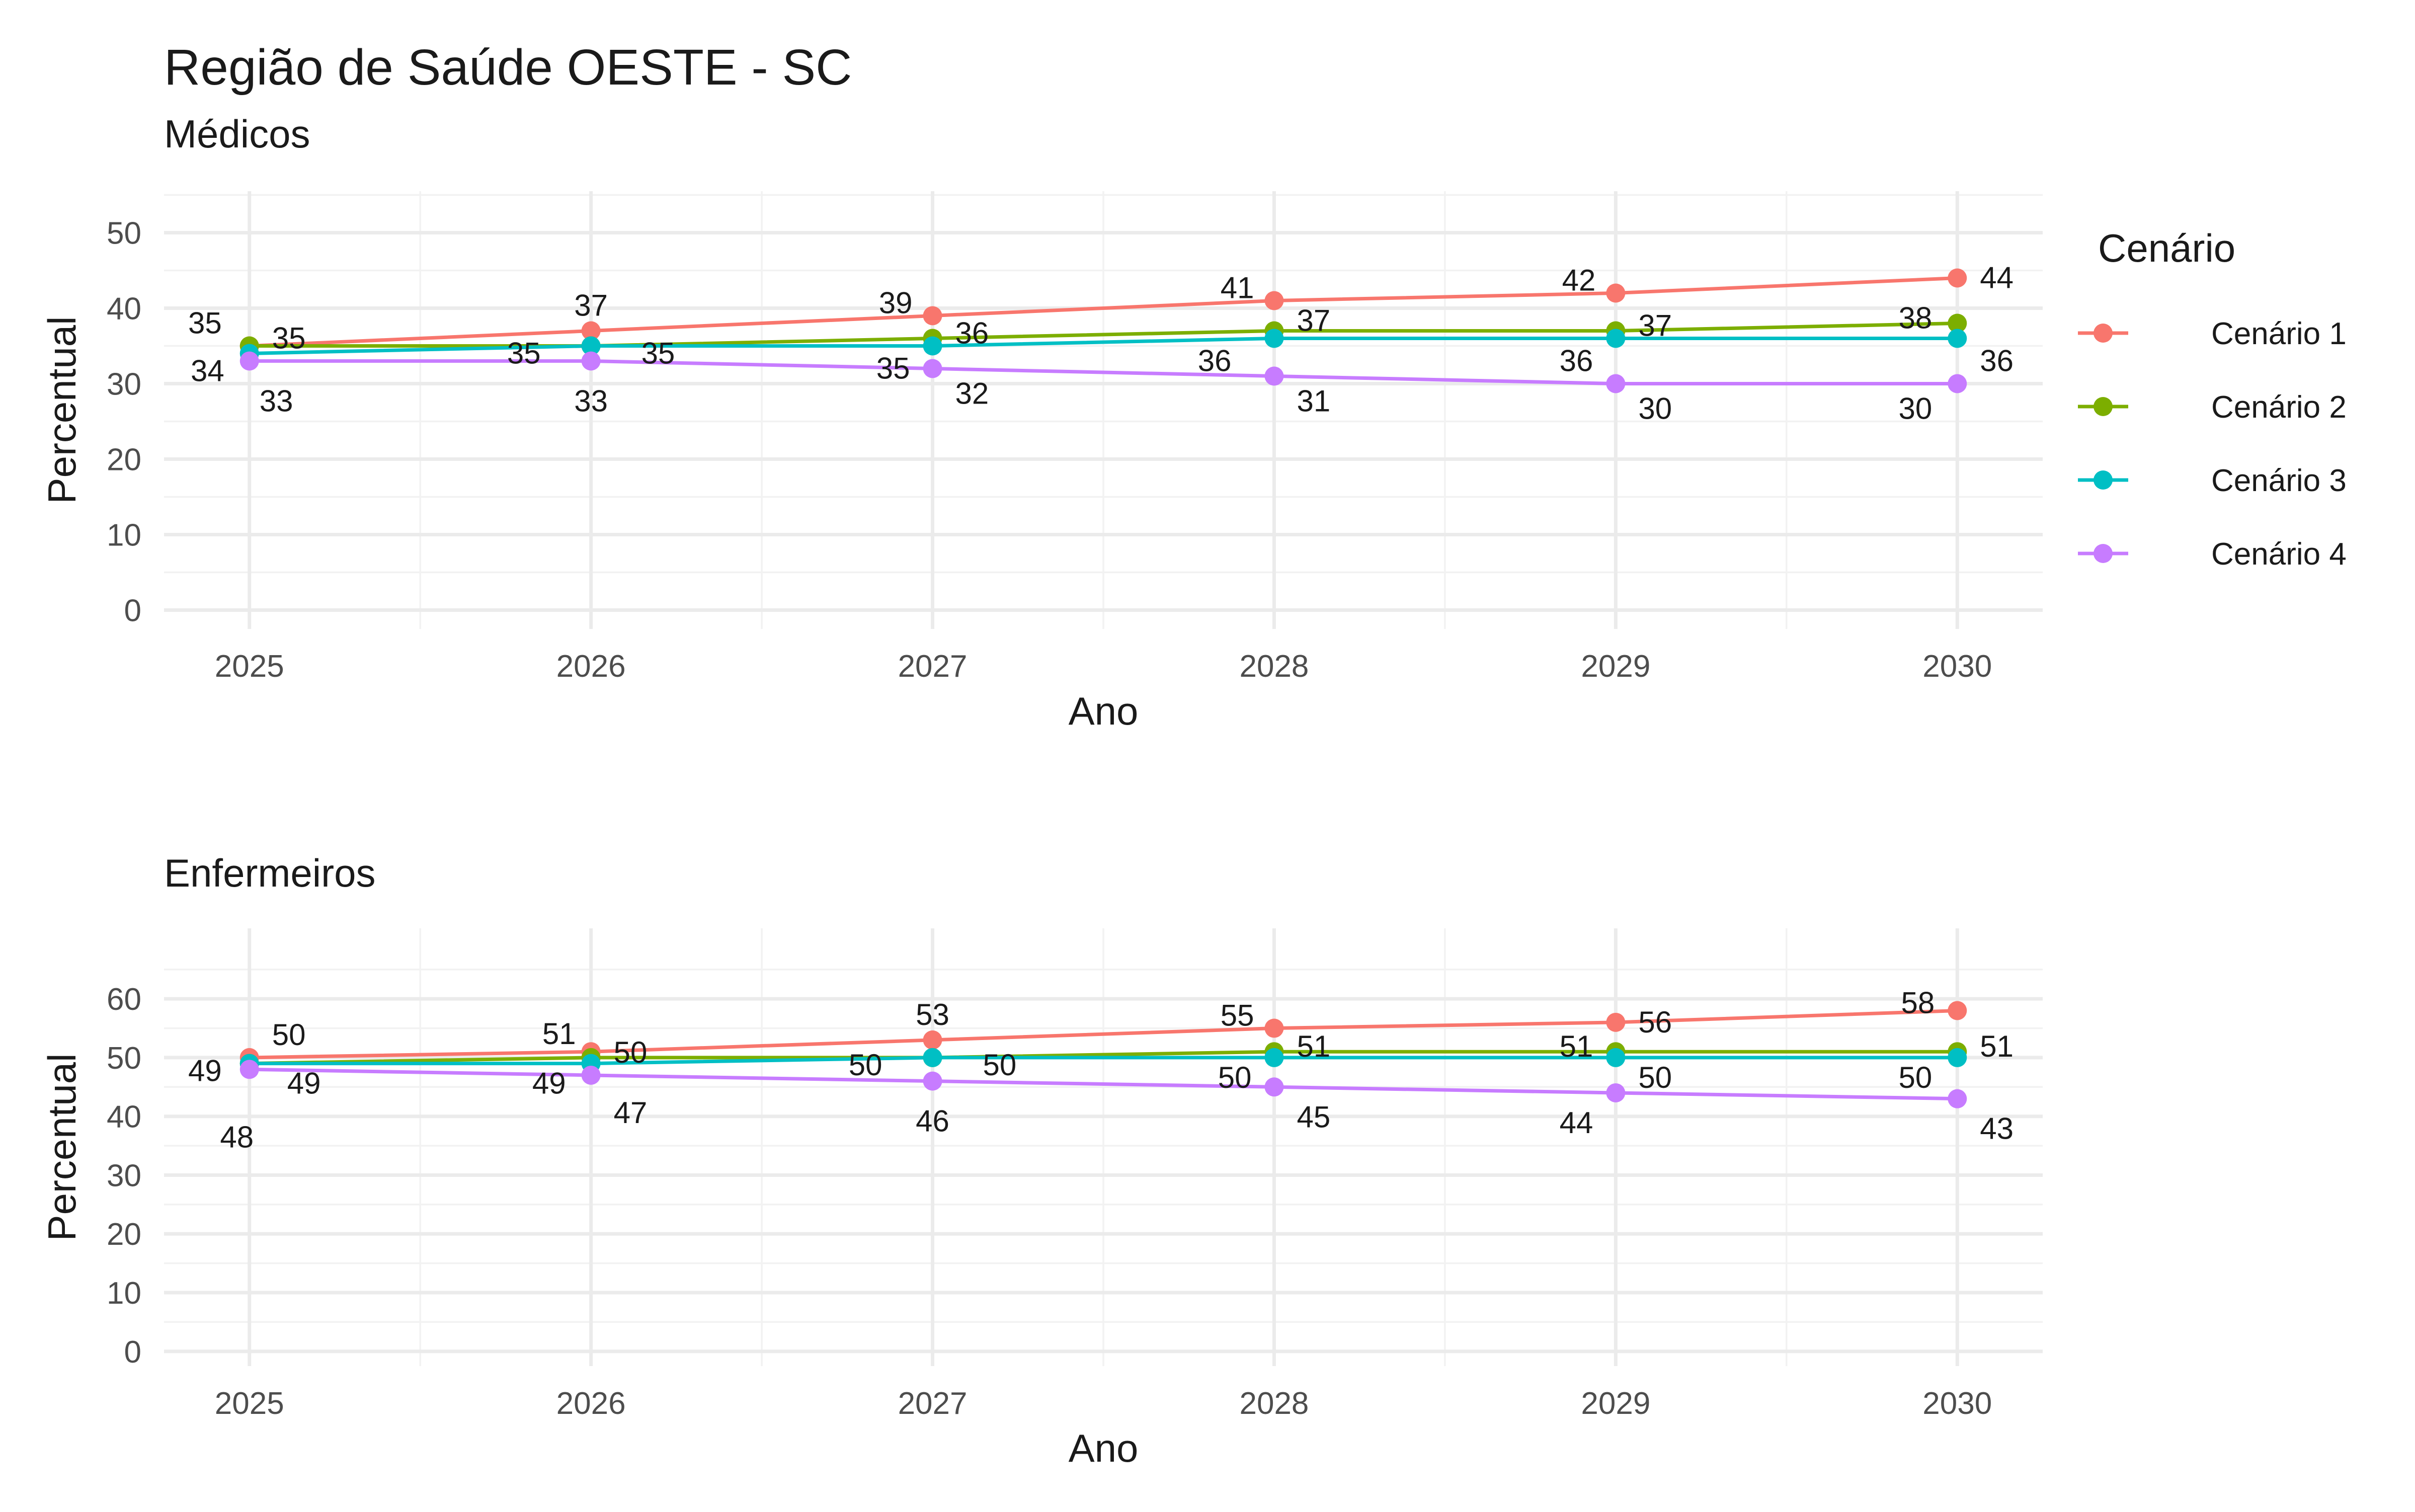 This screenshot has width=2415, height=1512. Describe the element at coordinates (249, 1403) in the screenshot. I see `x-tick-label: 2025` at that location.